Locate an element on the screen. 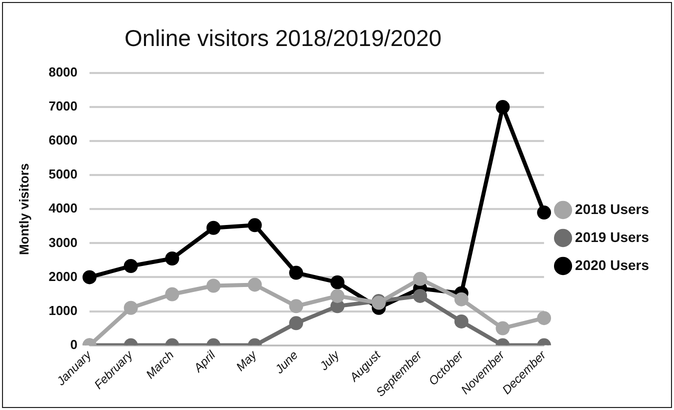 The height and width of the screenshot is (410, 674). chart-title: Online visitors 2018/2019/2020 is located at coordinates (283, 38).